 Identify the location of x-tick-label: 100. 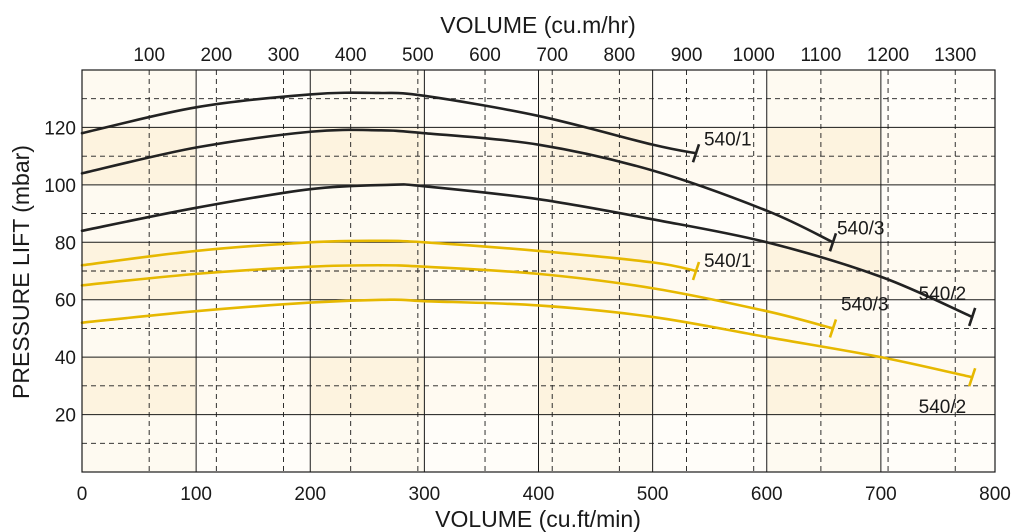
(196, 494).